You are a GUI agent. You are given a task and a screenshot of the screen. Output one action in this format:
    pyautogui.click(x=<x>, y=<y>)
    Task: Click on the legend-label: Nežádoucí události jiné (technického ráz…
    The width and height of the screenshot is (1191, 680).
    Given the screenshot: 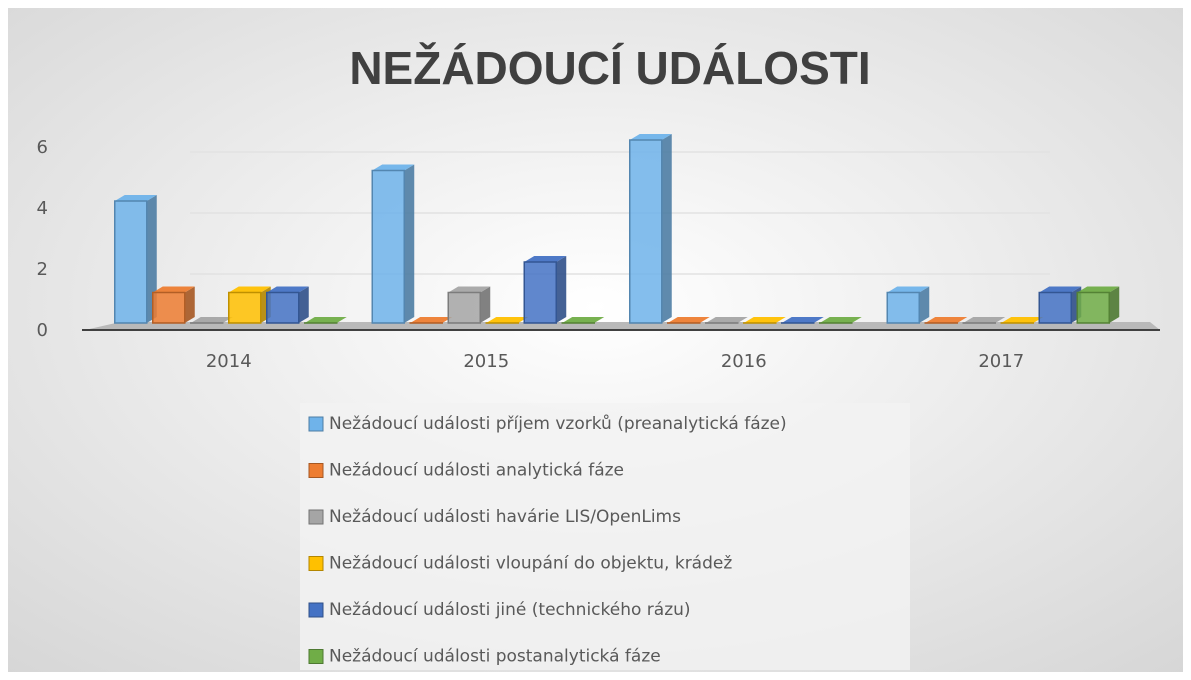 What is the action you would take?
    pyautogui.click(x=510, y=610)
    